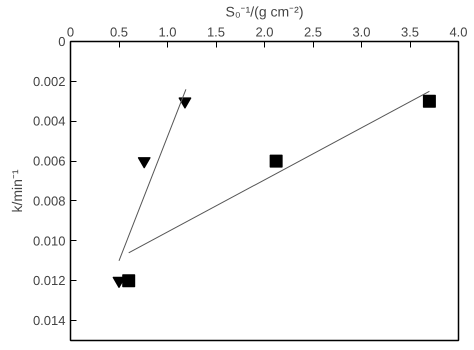 The image size is (474, 350). I want to click on x-tick-label: 2.0, so click(264, 32).